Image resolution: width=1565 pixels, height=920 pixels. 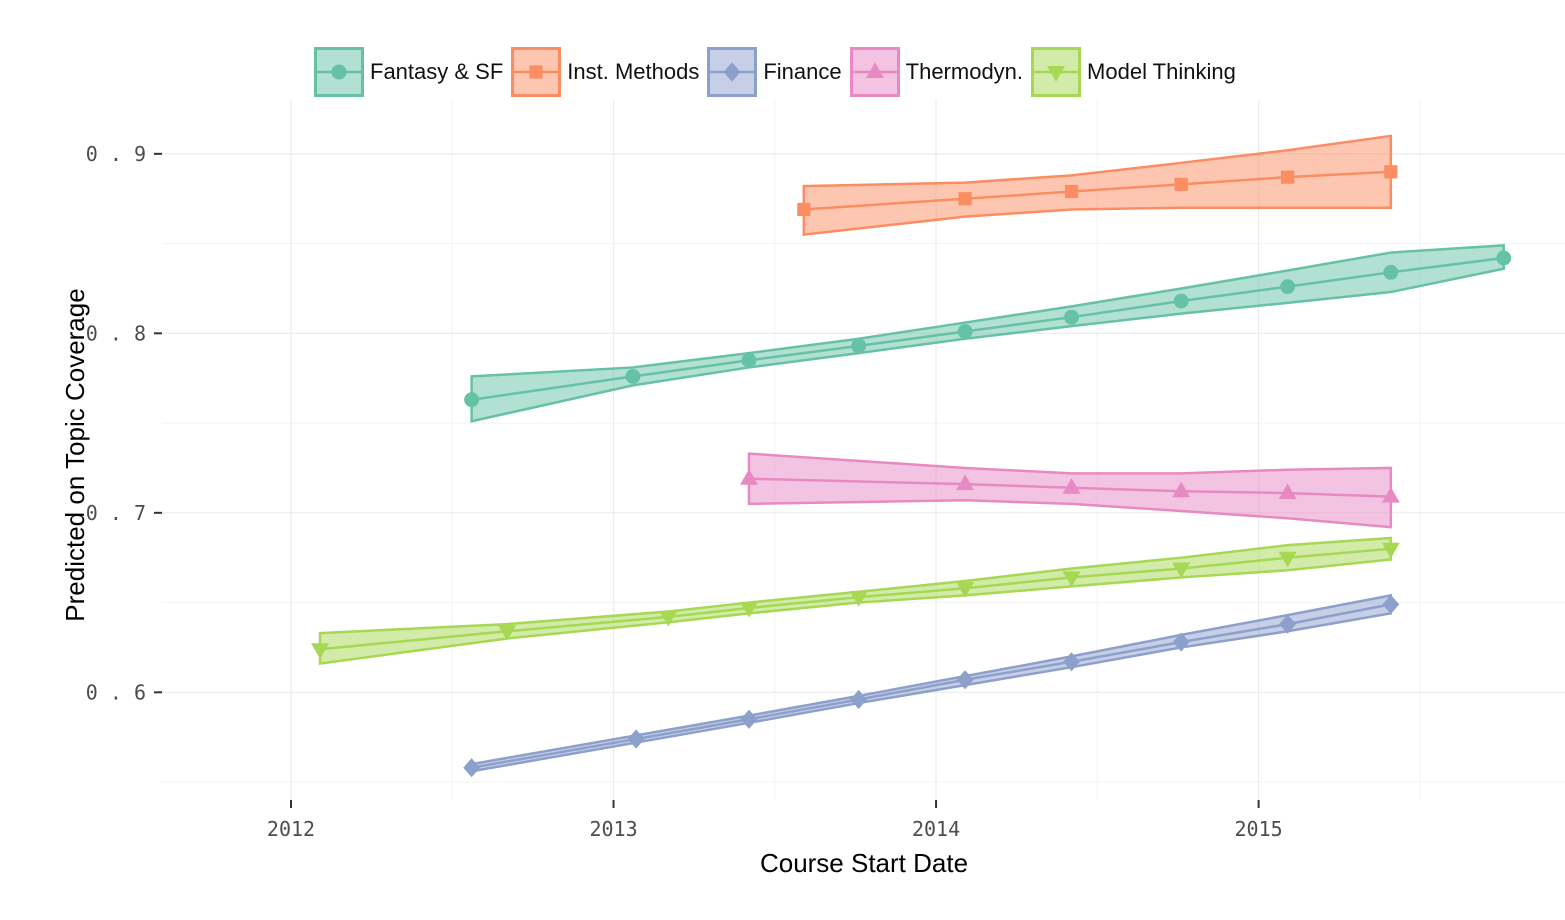 What do you see at coordinates (633, 71) in the screenshot?
I see `legend-label: Inst. Methods` at bounding box center [633, 71].